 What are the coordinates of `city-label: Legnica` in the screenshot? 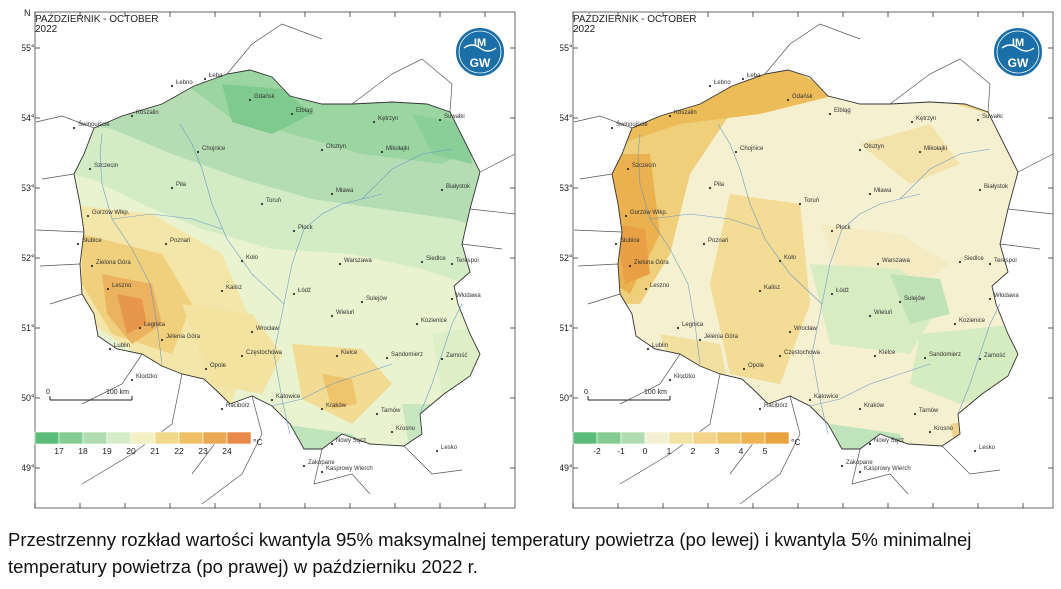 It's located at (155, 325).